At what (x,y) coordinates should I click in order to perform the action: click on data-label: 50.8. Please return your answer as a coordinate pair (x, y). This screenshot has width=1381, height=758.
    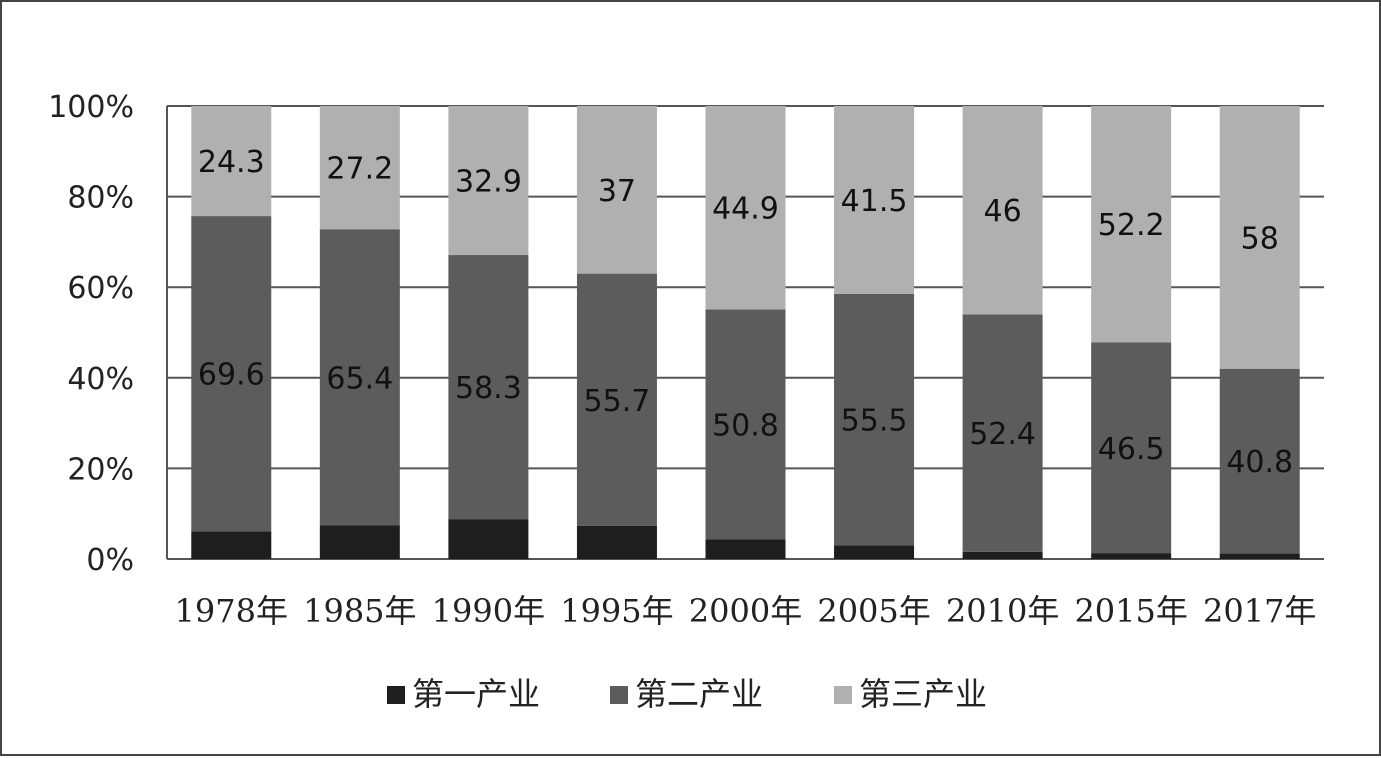
    Looking at the image, I should click on (745, 425).